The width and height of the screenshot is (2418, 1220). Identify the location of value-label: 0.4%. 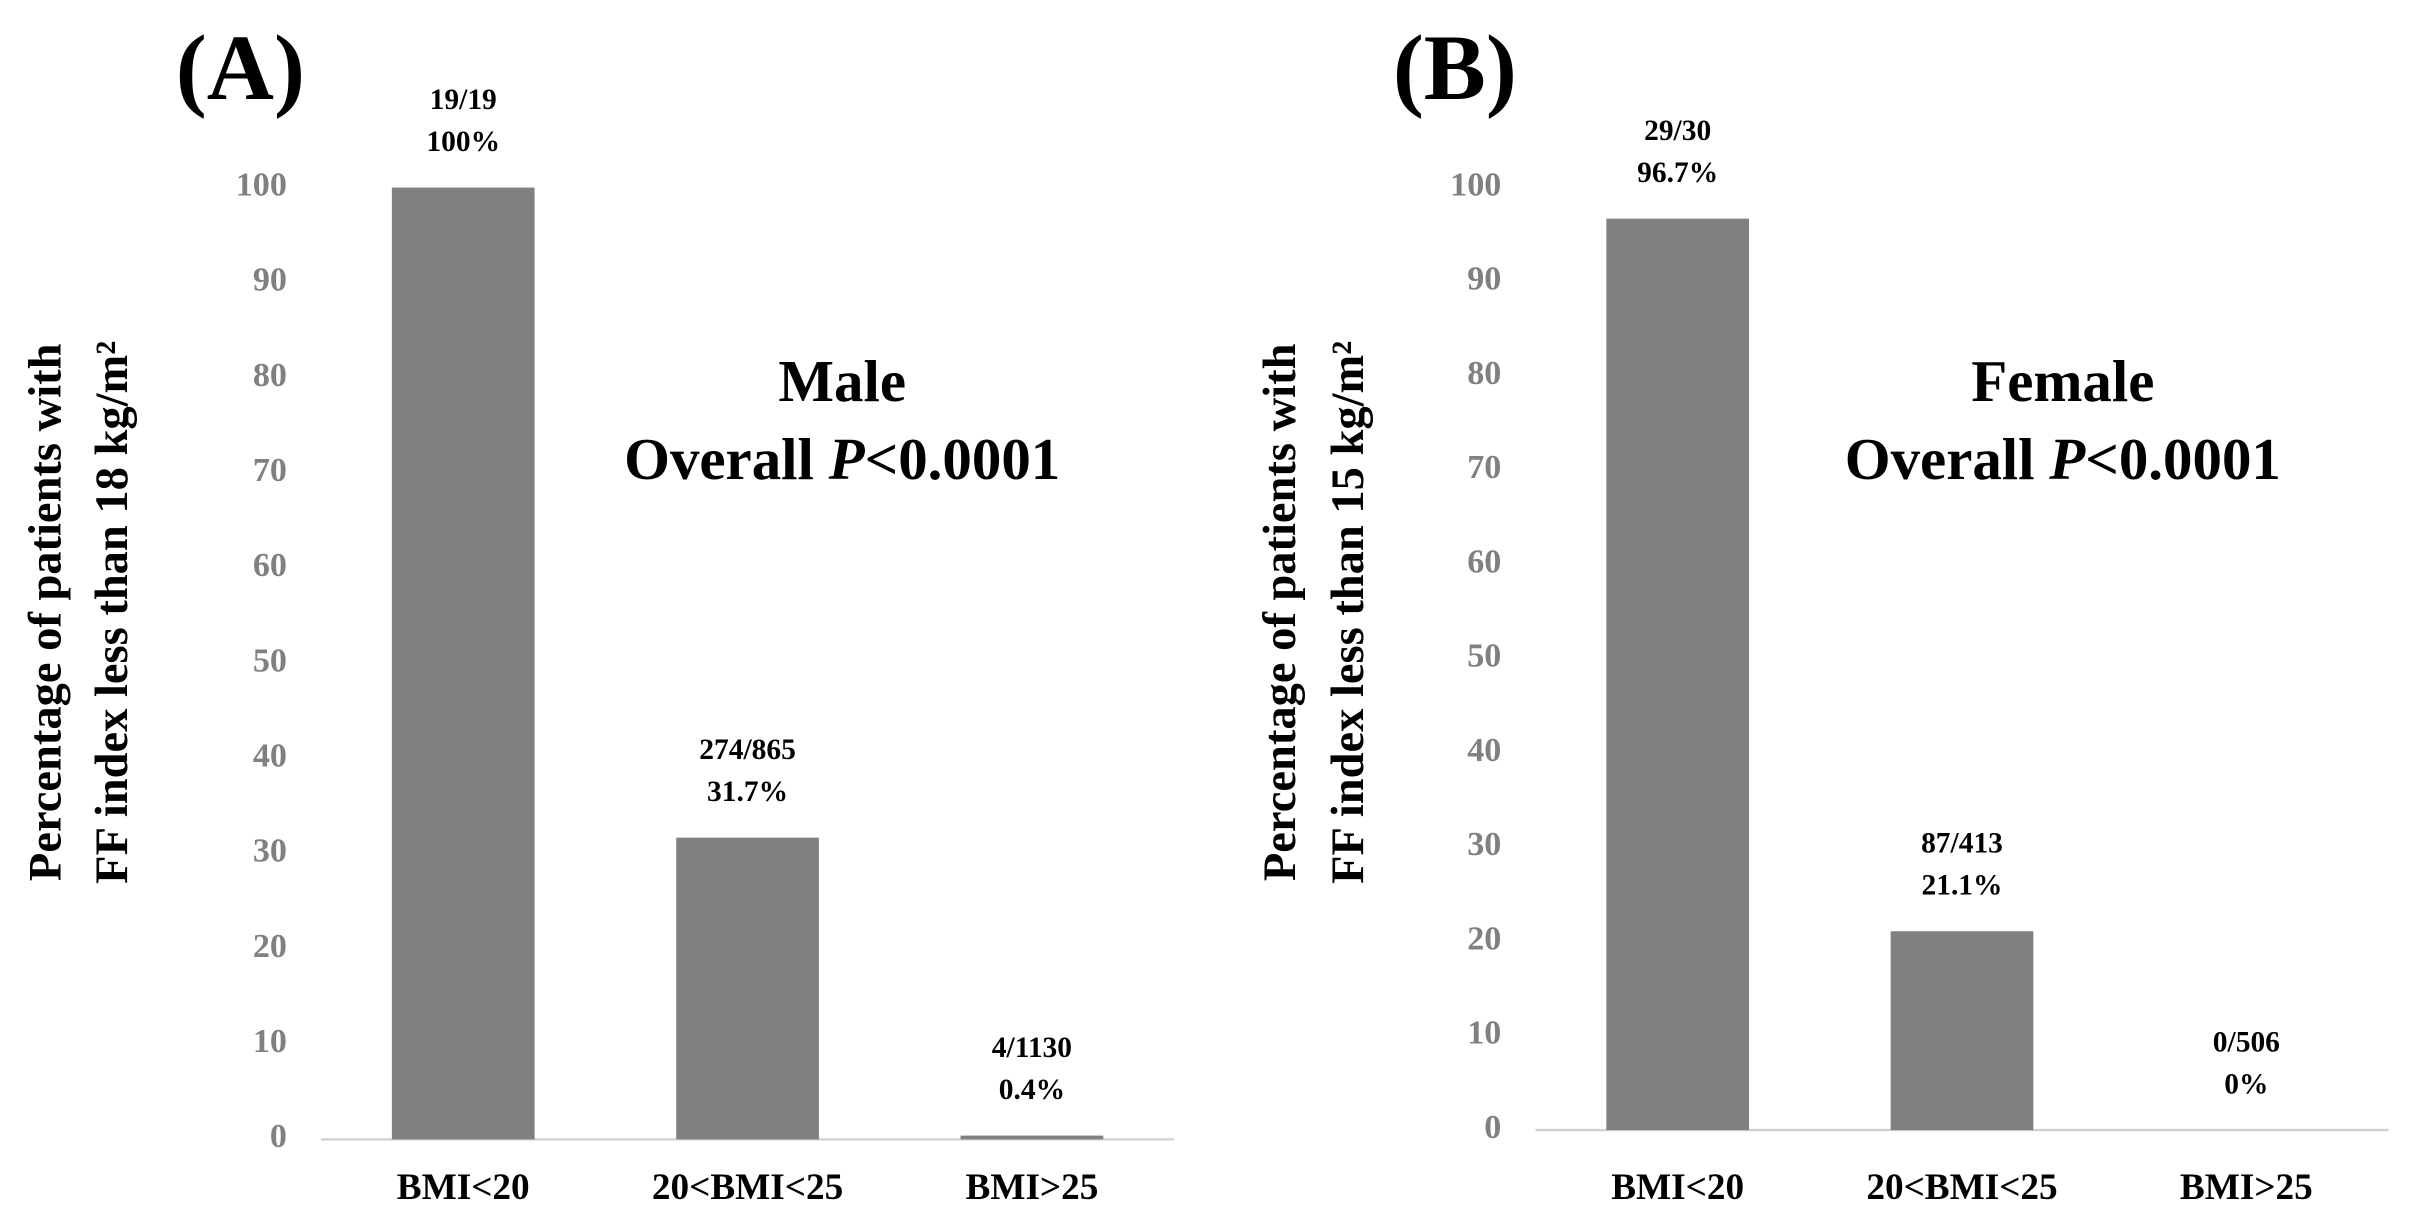
(1032, 1090).